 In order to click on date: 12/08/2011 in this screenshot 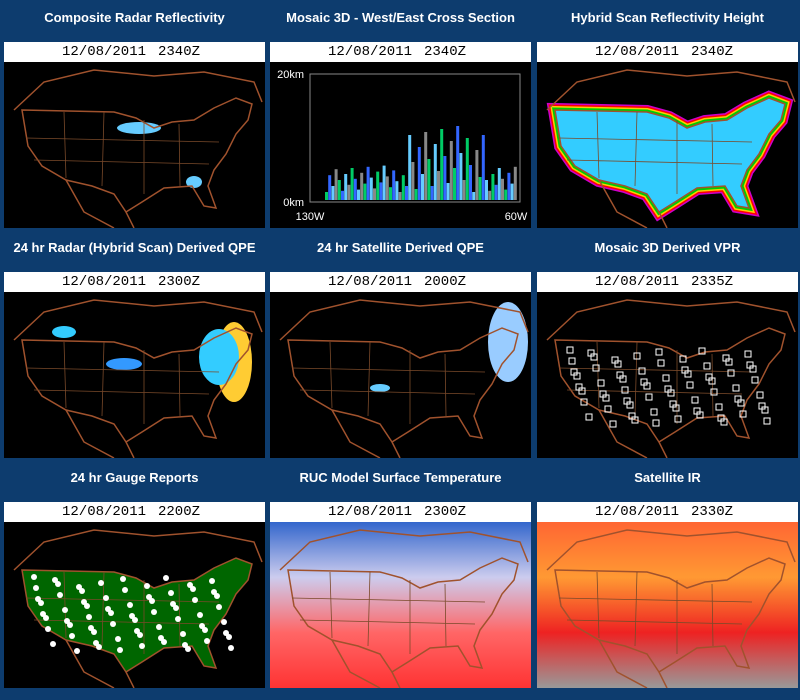, I will do `click(104, 52)`.